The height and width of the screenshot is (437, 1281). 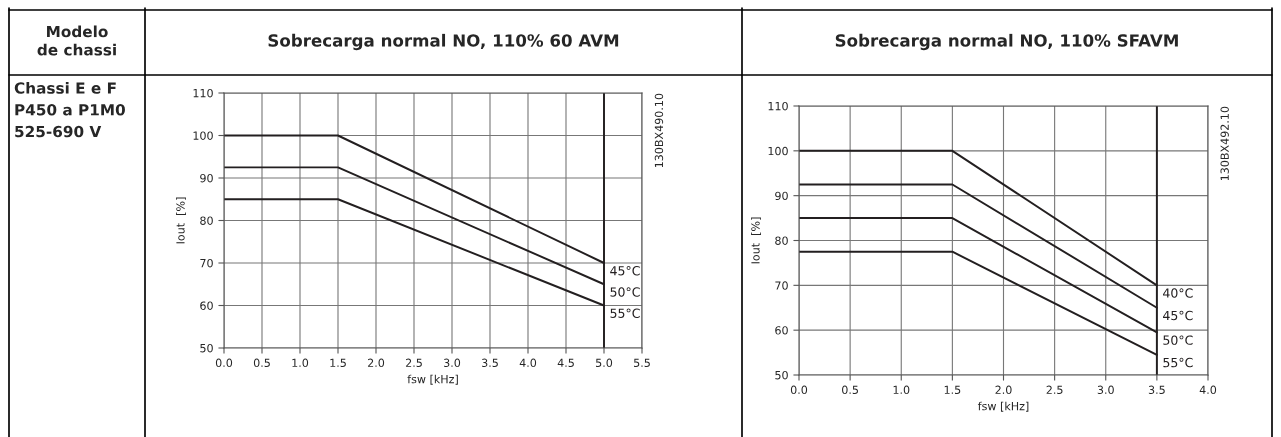 I want to click on x-tick-label: 4.5, so click(x=565, y=363).